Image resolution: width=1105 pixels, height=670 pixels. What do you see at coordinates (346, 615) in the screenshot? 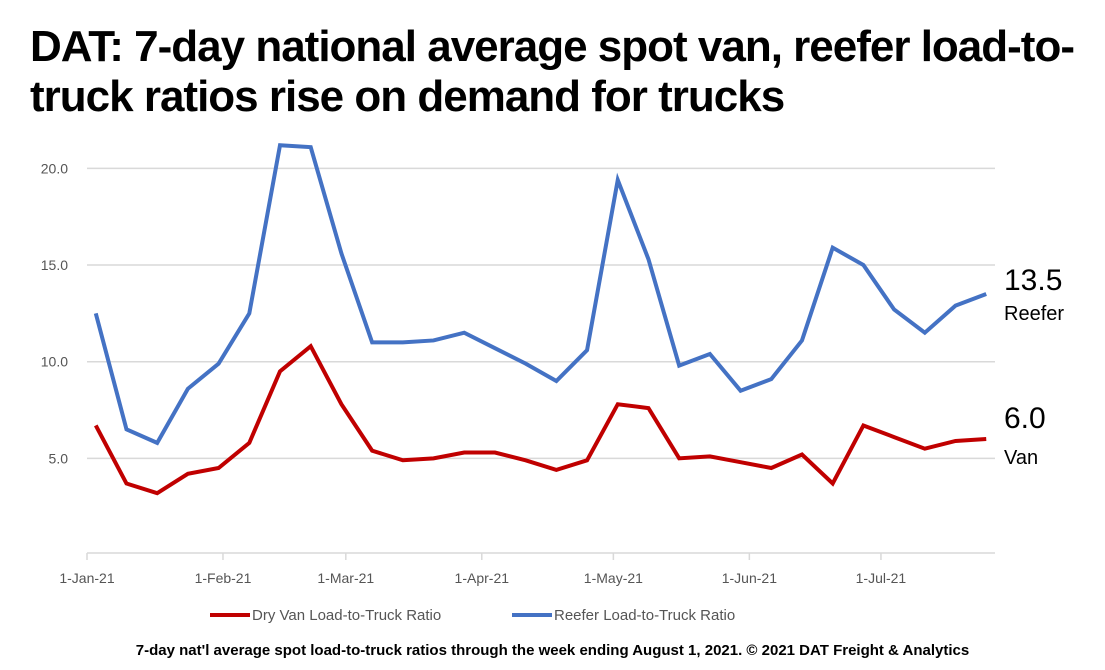
I see `legend-label: Dry Van Load-to-Truck Ratio` at bounding box center [346, 615].